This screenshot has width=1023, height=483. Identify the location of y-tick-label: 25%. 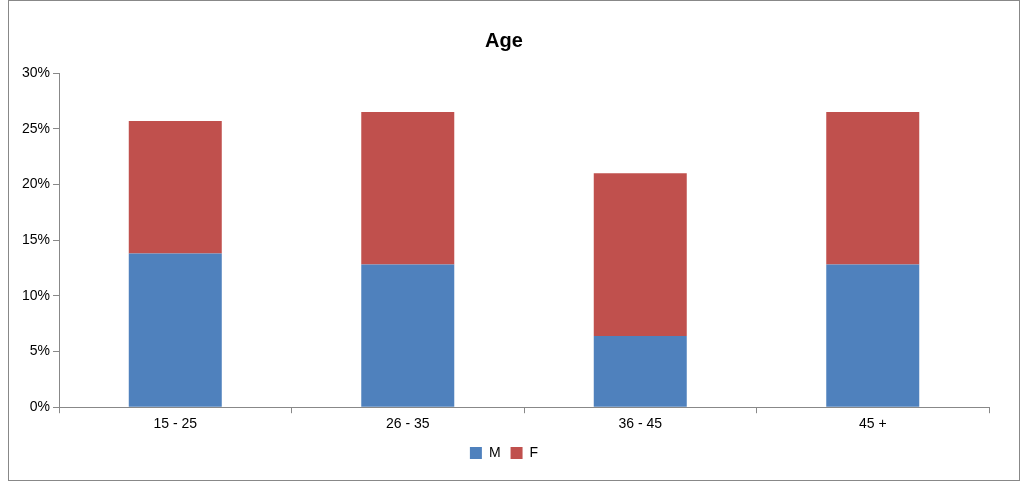
(36, 127).